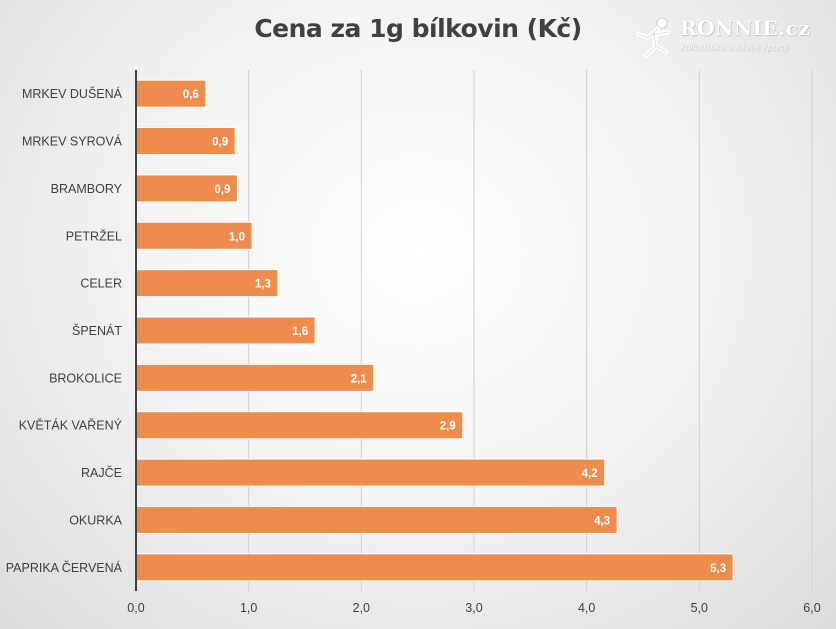 The height and width of the screenshot is (629, 836). What do you see at coordinates (248, 608) in the screenshot?
I see `tick-label: 1,0` at bounding box center [248, 608].